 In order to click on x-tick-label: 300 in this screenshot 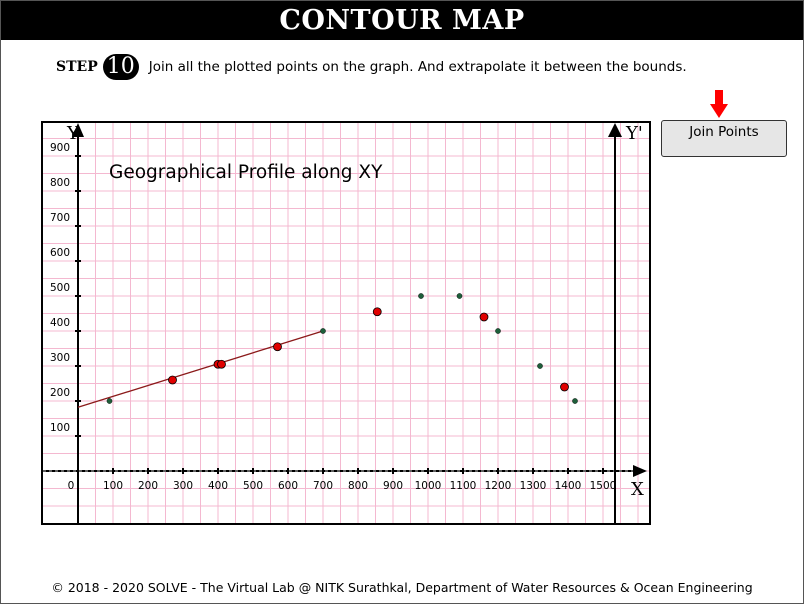, I will do `click(183, 486)`.